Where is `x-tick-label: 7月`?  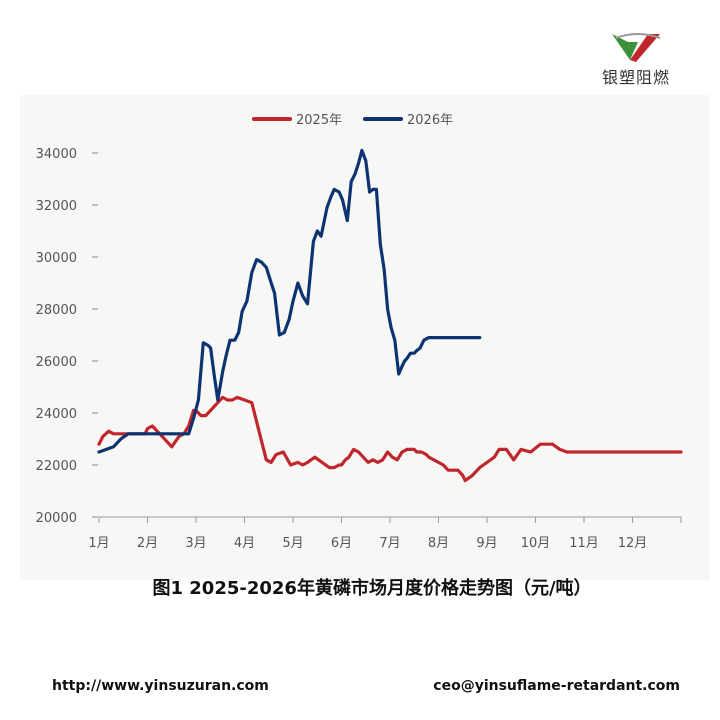
x-tick-label: 7月 is located at coordinates (389, 543).